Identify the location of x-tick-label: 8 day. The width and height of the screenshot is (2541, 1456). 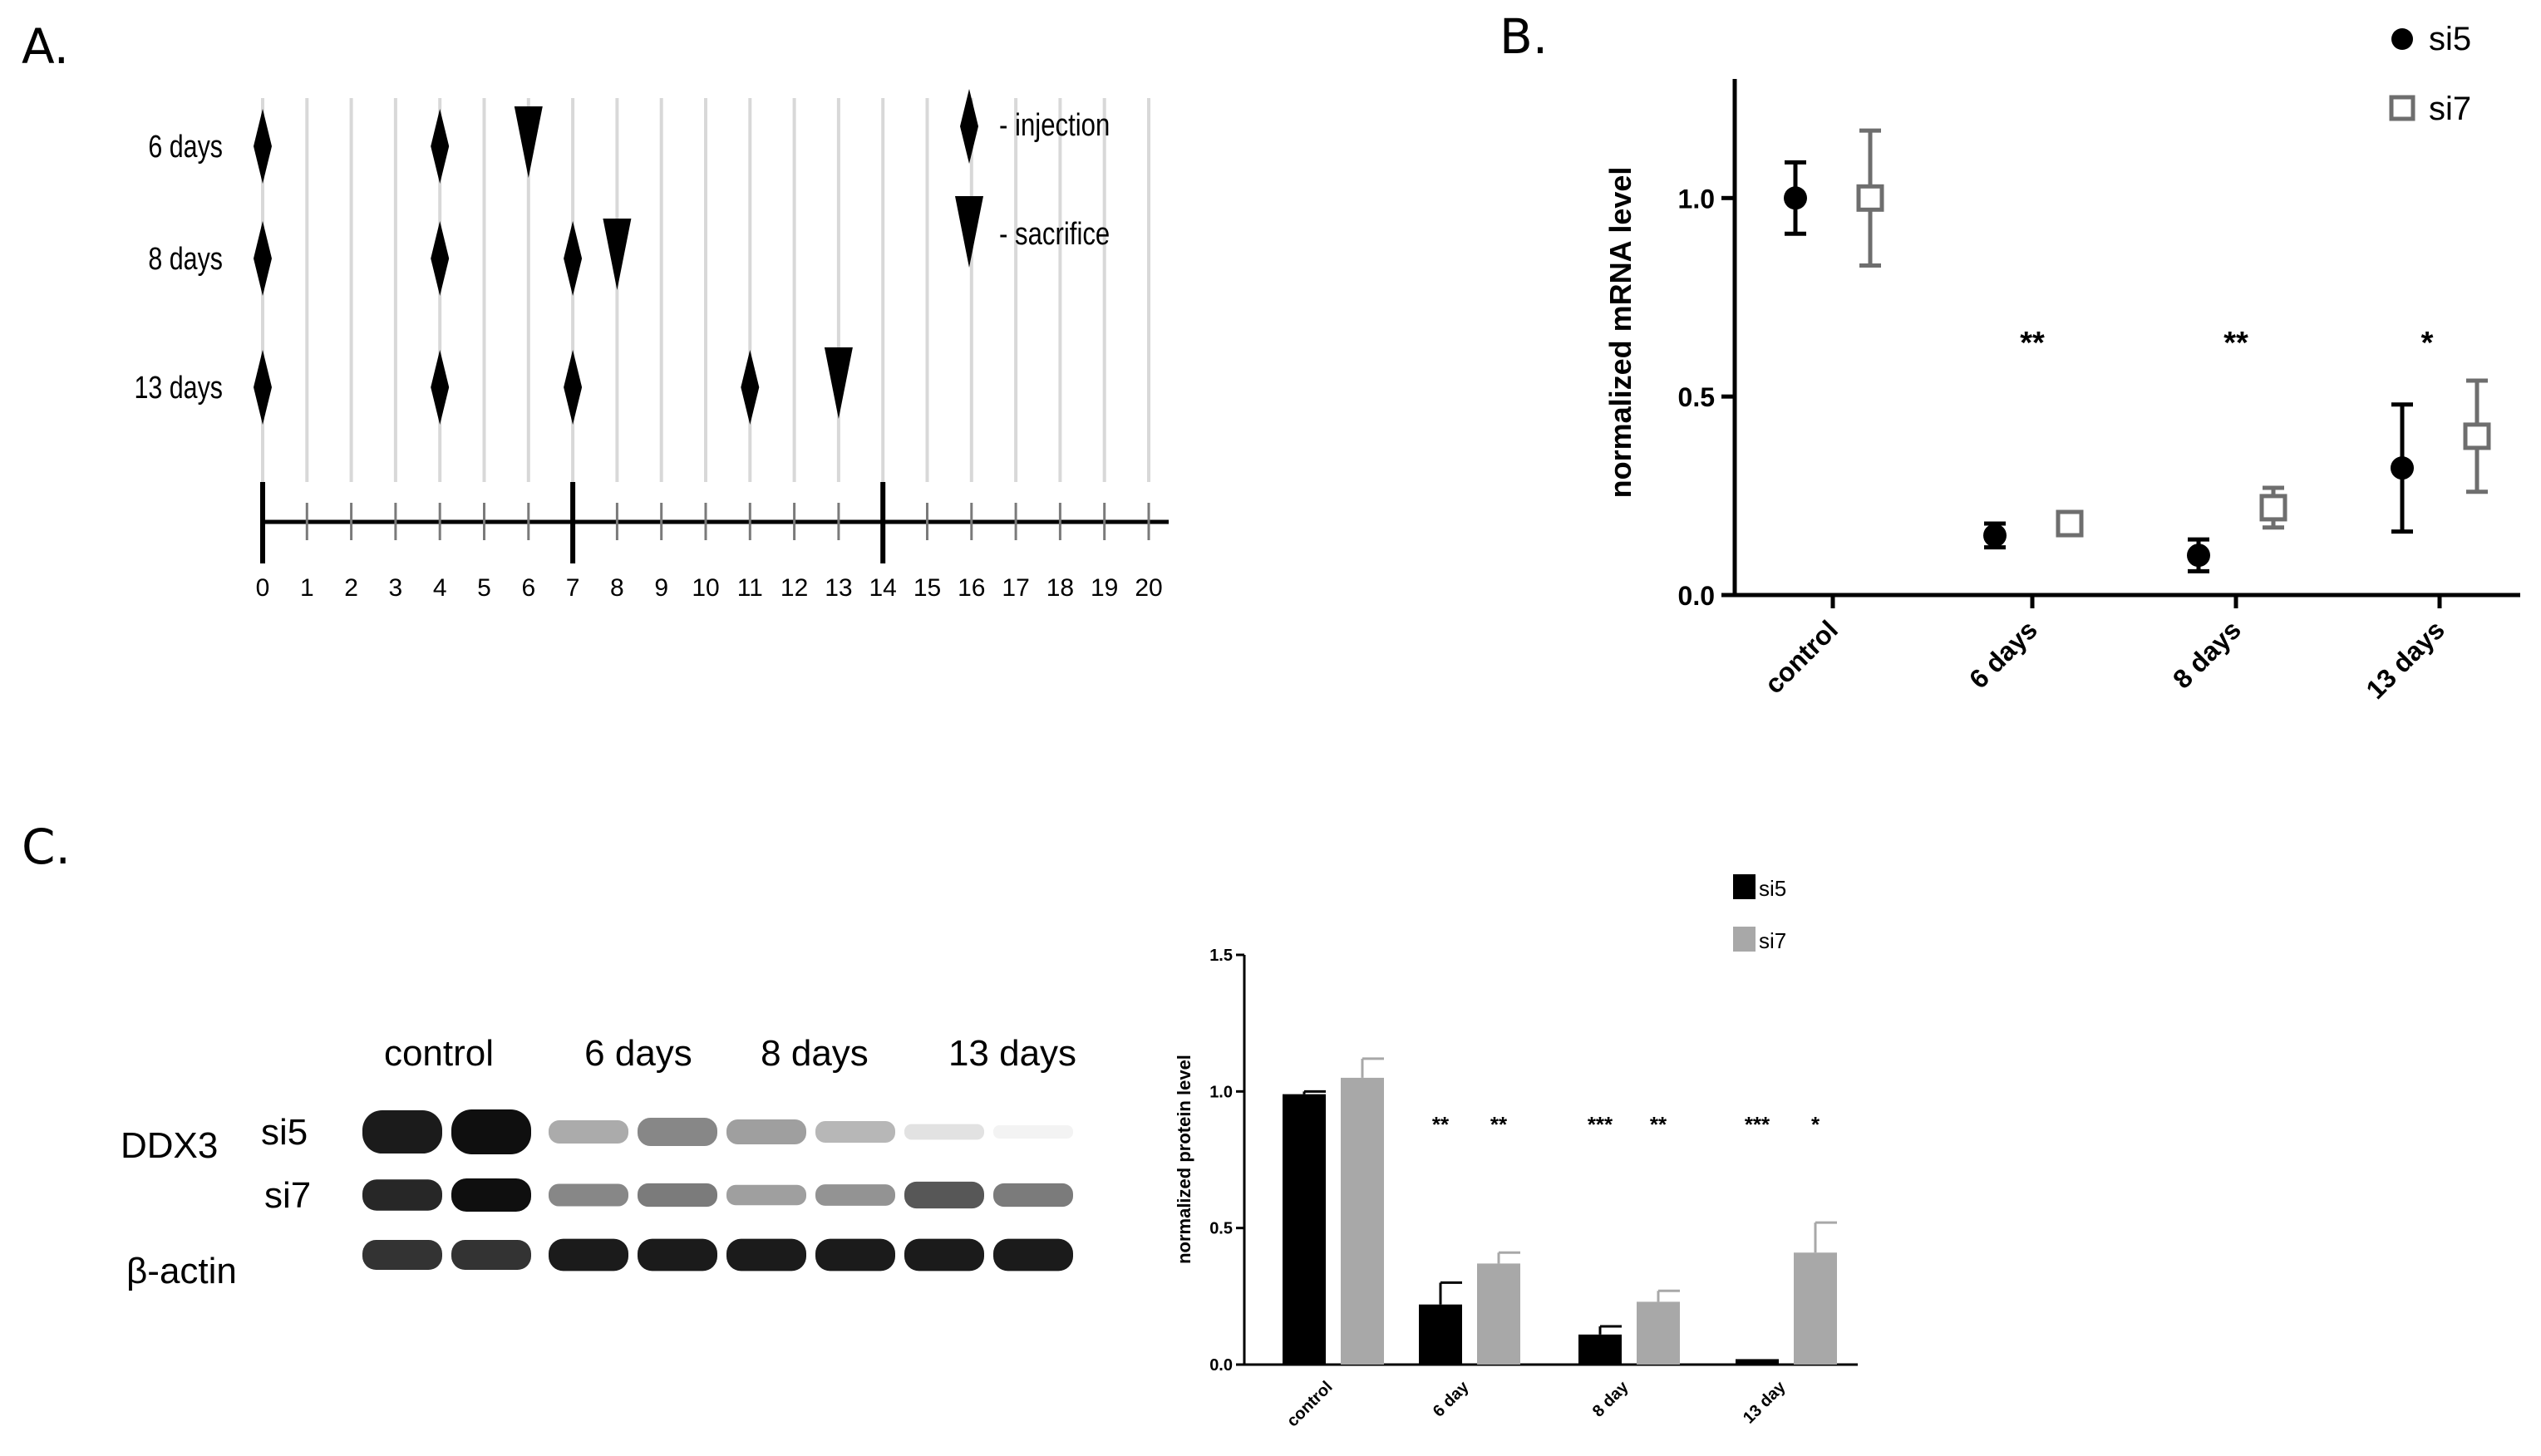
(1610, 1398).